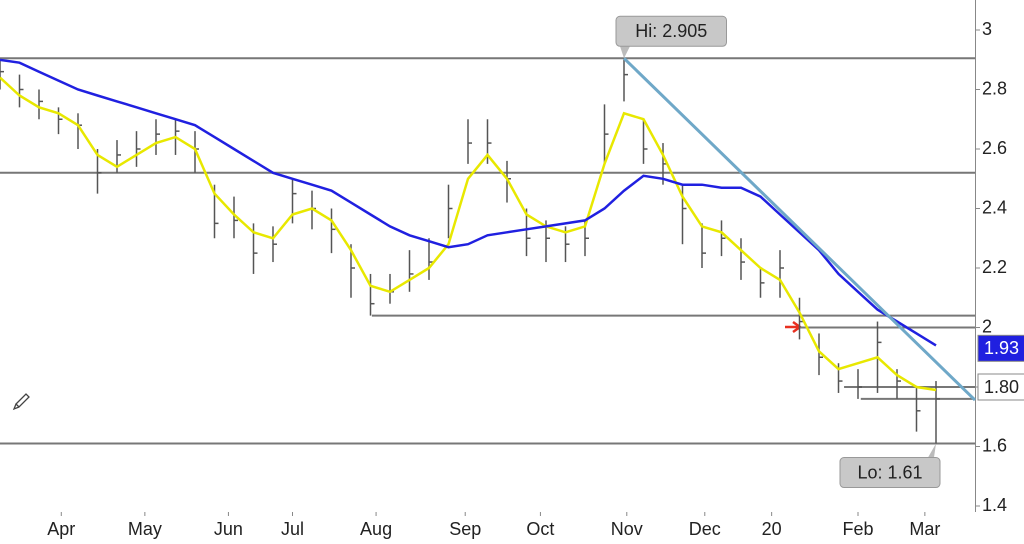 The height and width of the screenshot is (544, 1024). I want to click on marker-arrow, so click(794, 327).